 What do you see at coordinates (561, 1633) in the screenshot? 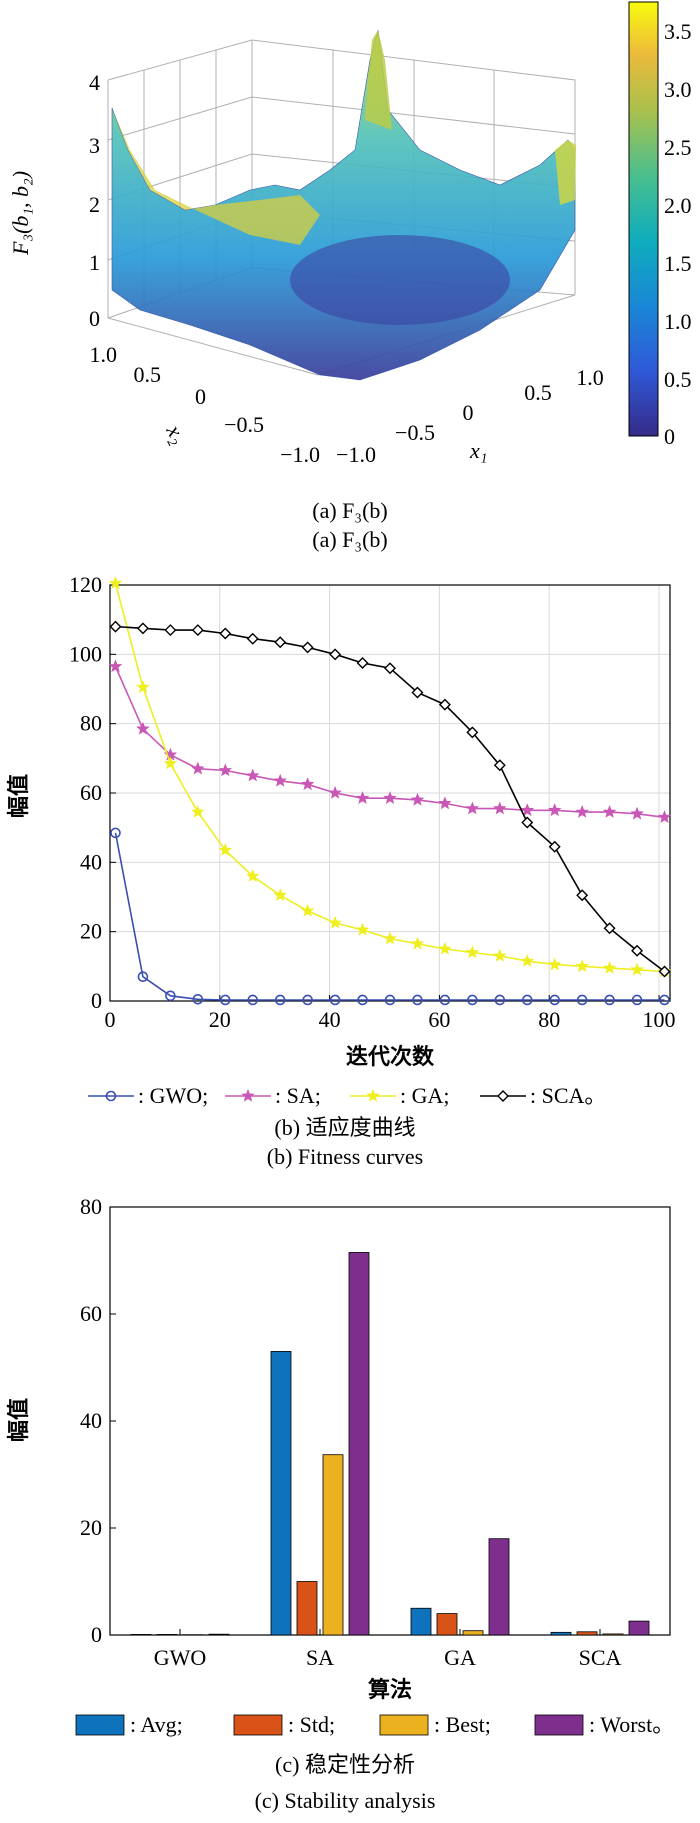
I see `bar-sca-avg` at bounding box center [561, 1633].